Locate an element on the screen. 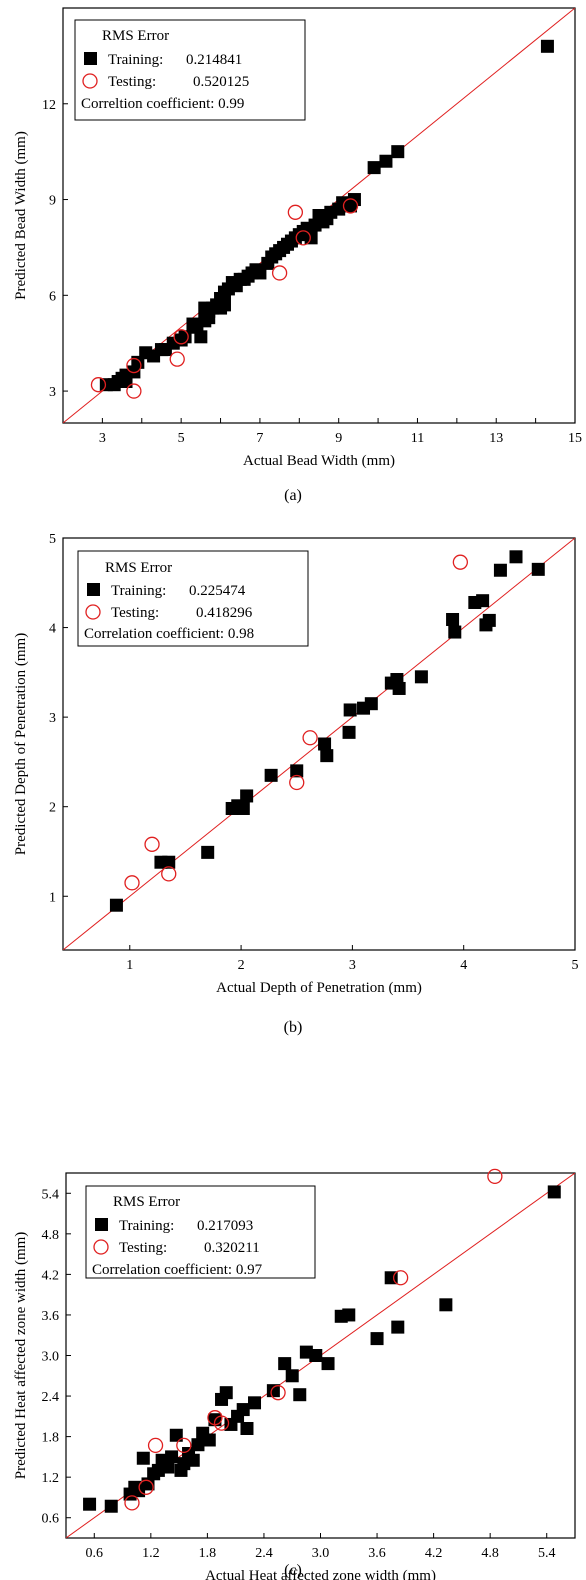 The height and width of the screenshot is (1580, 586). legend-correlation: Correlation coefficient: 0.98 is located at coordinates (169, 634).